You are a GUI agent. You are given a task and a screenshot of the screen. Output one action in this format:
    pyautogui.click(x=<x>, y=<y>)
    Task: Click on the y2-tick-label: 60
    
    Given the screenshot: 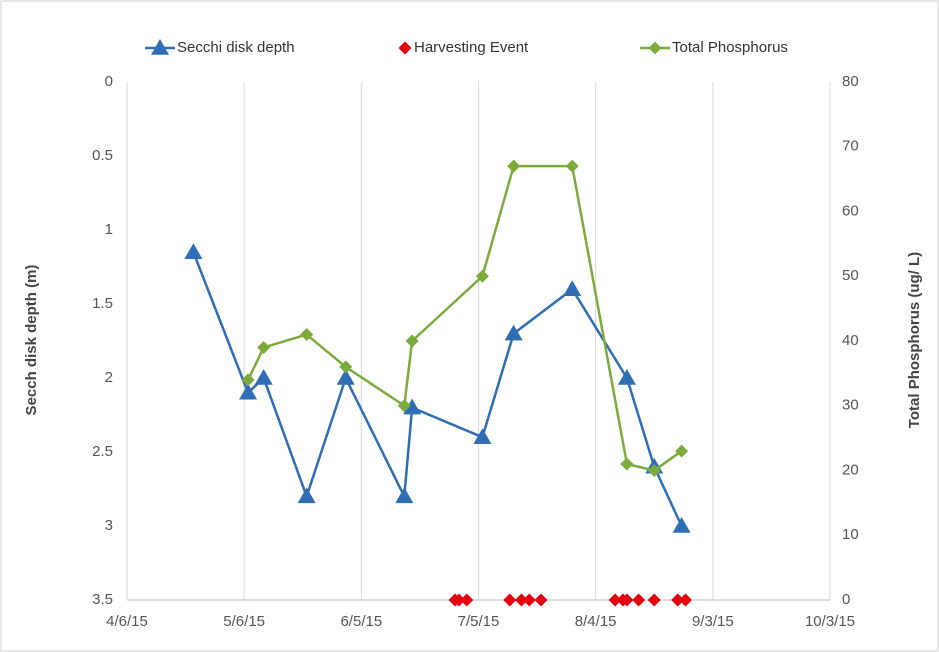 What is the action you would take?
    pyautogui.click(x=850, y=210)
    